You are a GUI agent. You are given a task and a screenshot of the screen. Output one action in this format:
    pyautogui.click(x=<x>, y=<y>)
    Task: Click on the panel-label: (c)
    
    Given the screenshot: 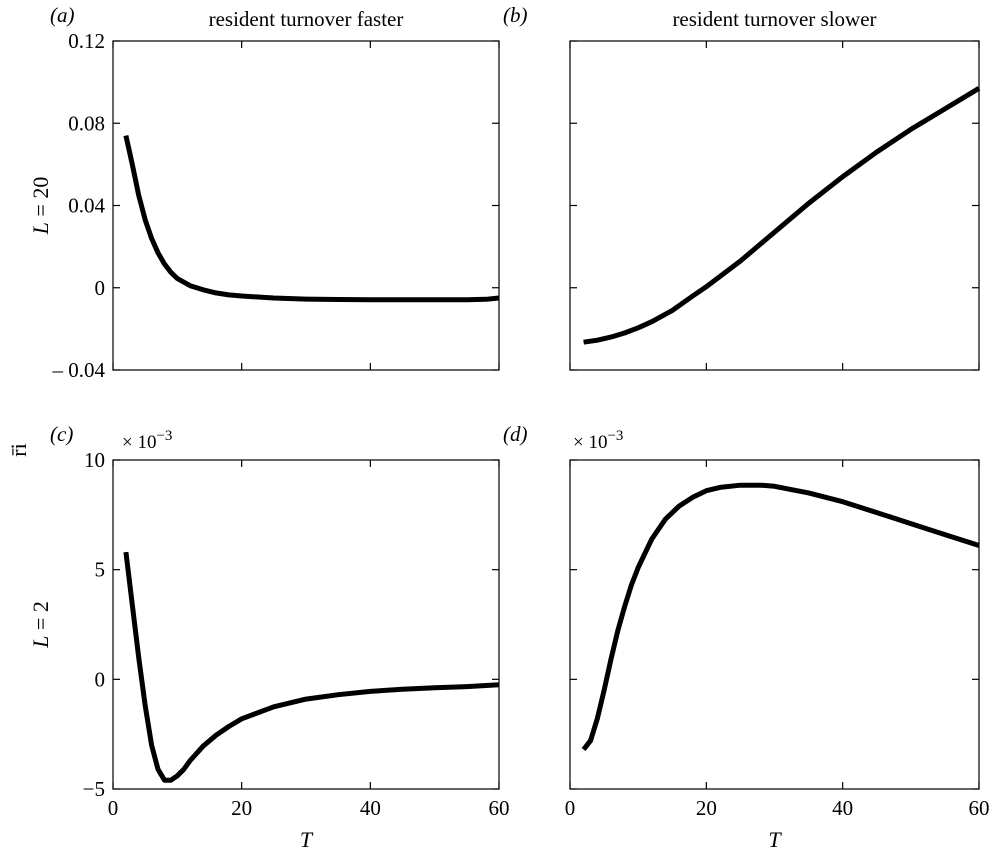 What is the action you would take?
    pyautogui.click(x=61, y=434)
    